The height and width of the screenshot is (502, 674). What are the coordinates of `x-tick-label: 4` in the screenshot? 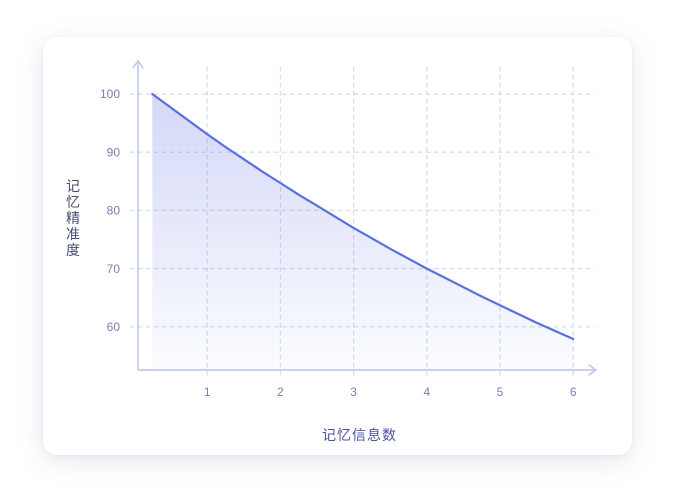 It's located at (426, 392).